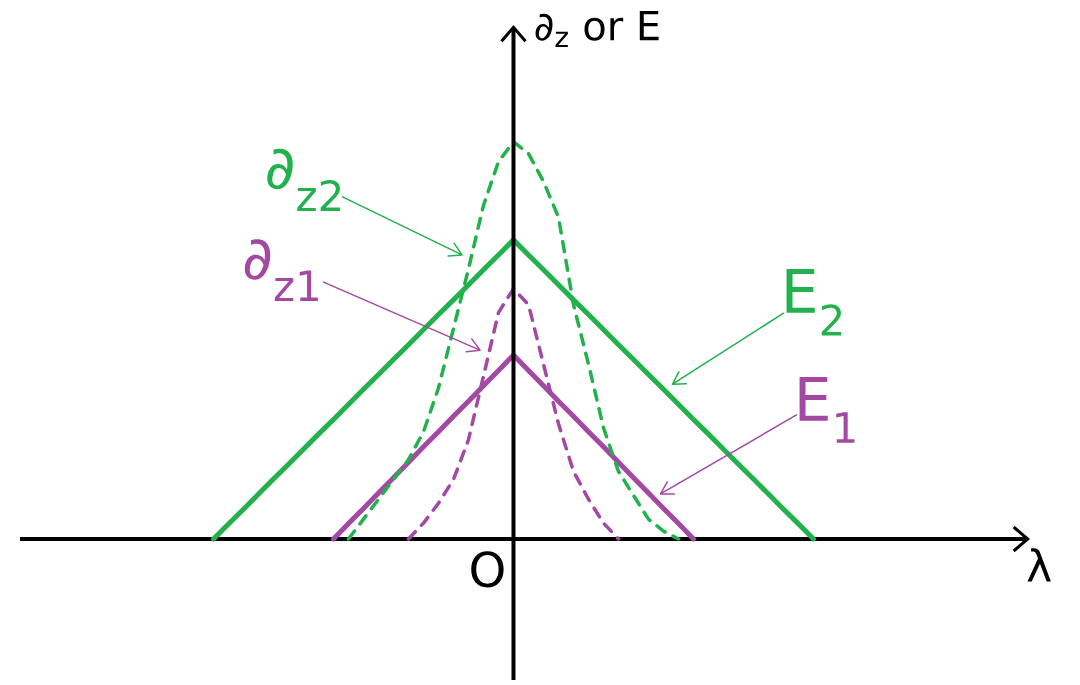 Image resolution: width=1080 pixels, height=685 pixels. I want to click on text: E$_{2}$, so click(814, 302).